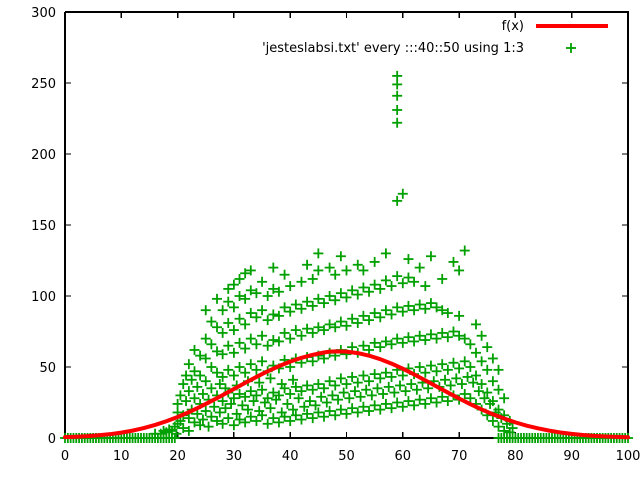  I want to click on x-tick-label: 10, so click(121, 456).